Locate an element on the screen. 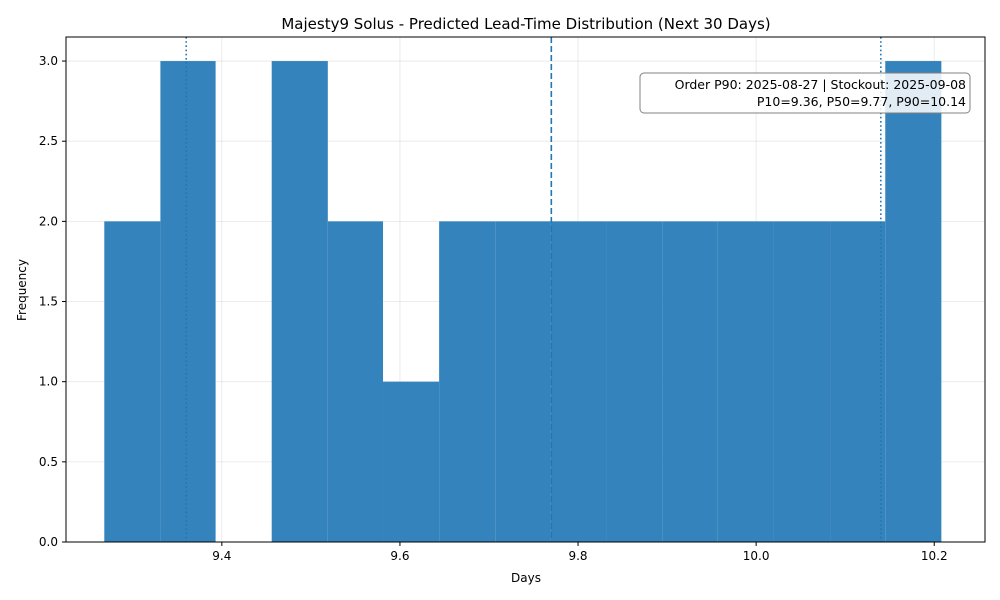 The width and height of the screenshot is (1000, 600). y-tick-label-0: 0.0 is located at coordinates (48, 542).